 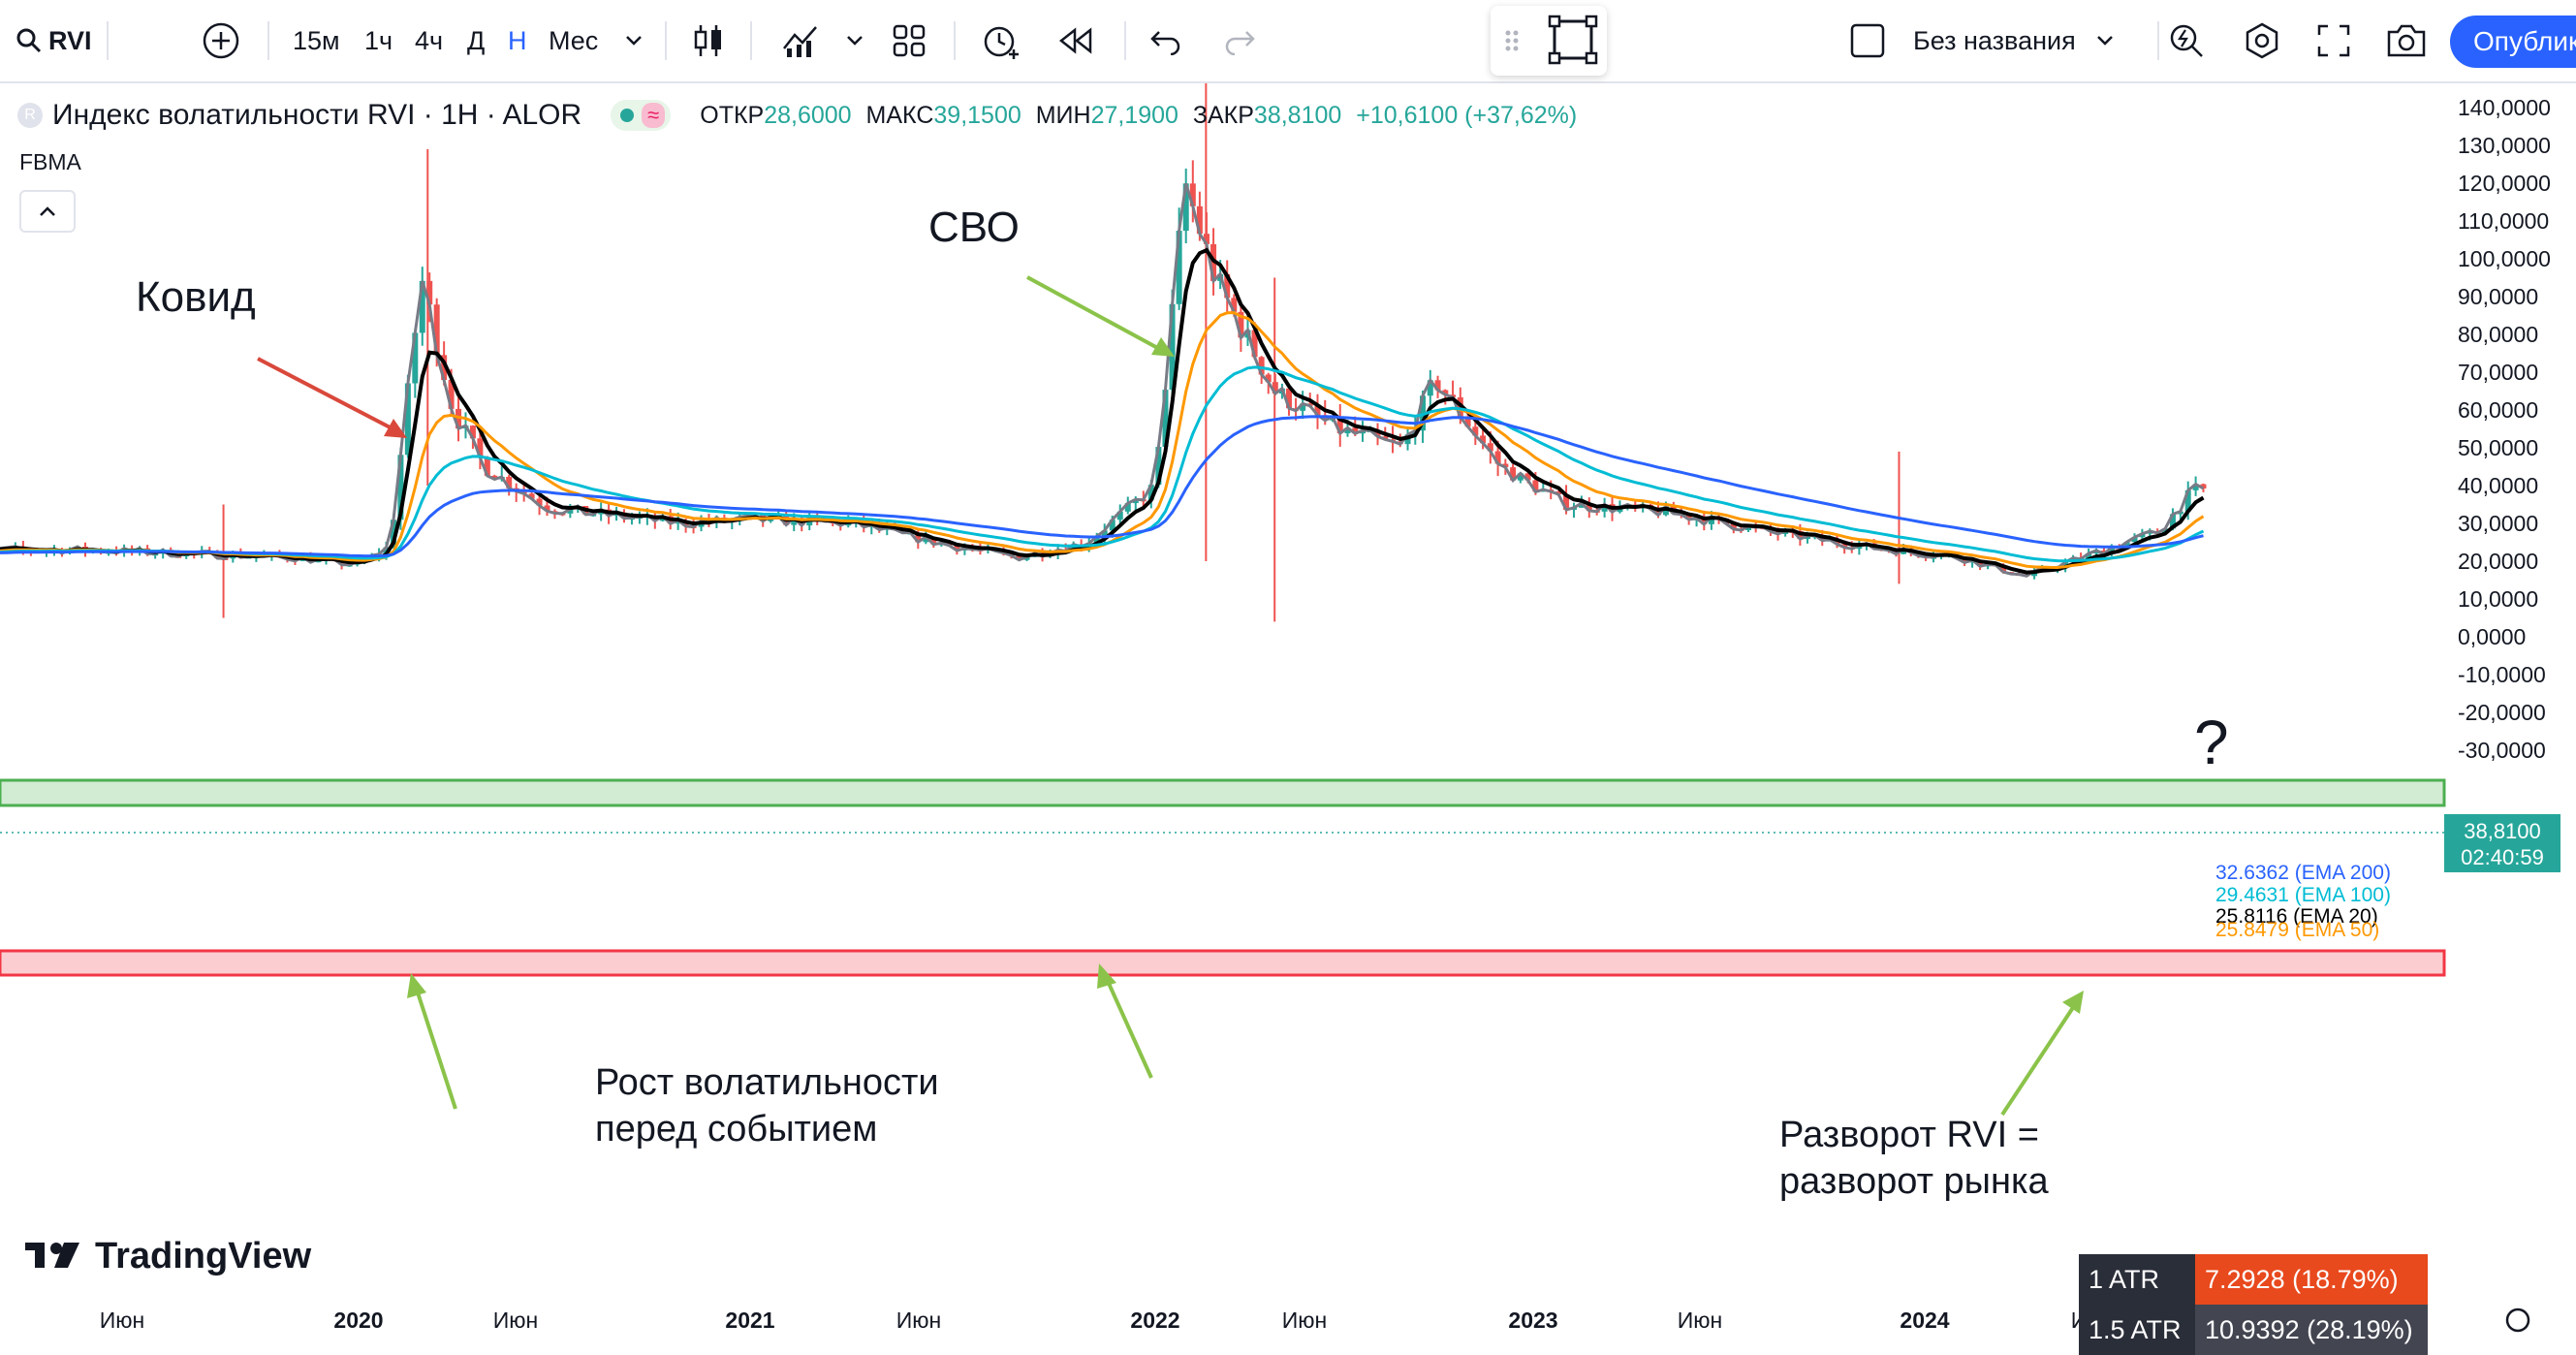 What do you see at coordinates (1240, 43) in the screenshot?
I see `redo-icon` at bounding box center [1240, 43].